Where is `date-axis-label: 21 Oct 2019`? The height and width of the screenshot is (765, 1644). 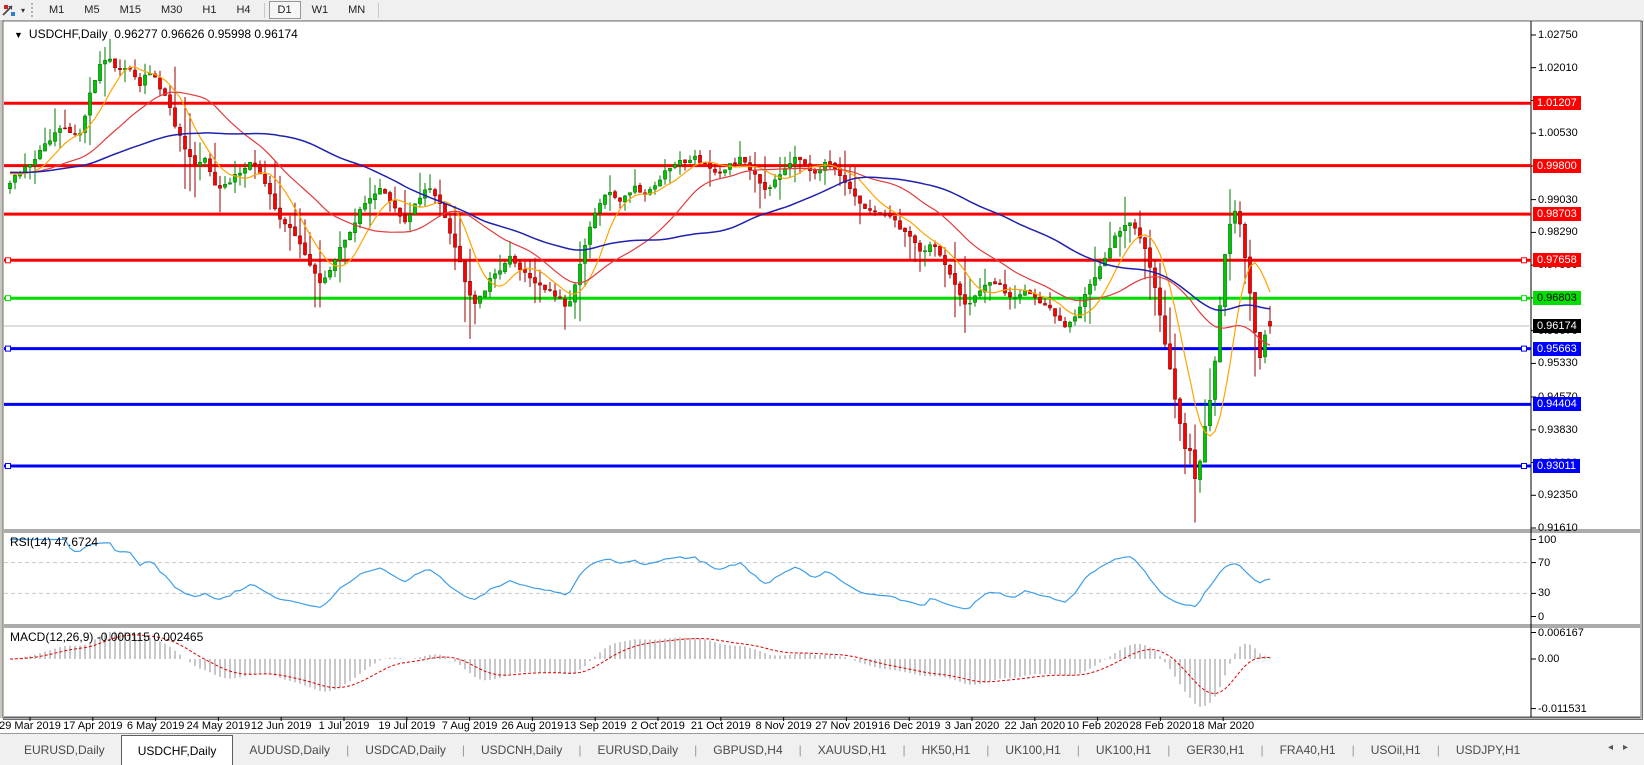
date-axis-label: 21 Oct 2019 is located at coordinates (720, 726).